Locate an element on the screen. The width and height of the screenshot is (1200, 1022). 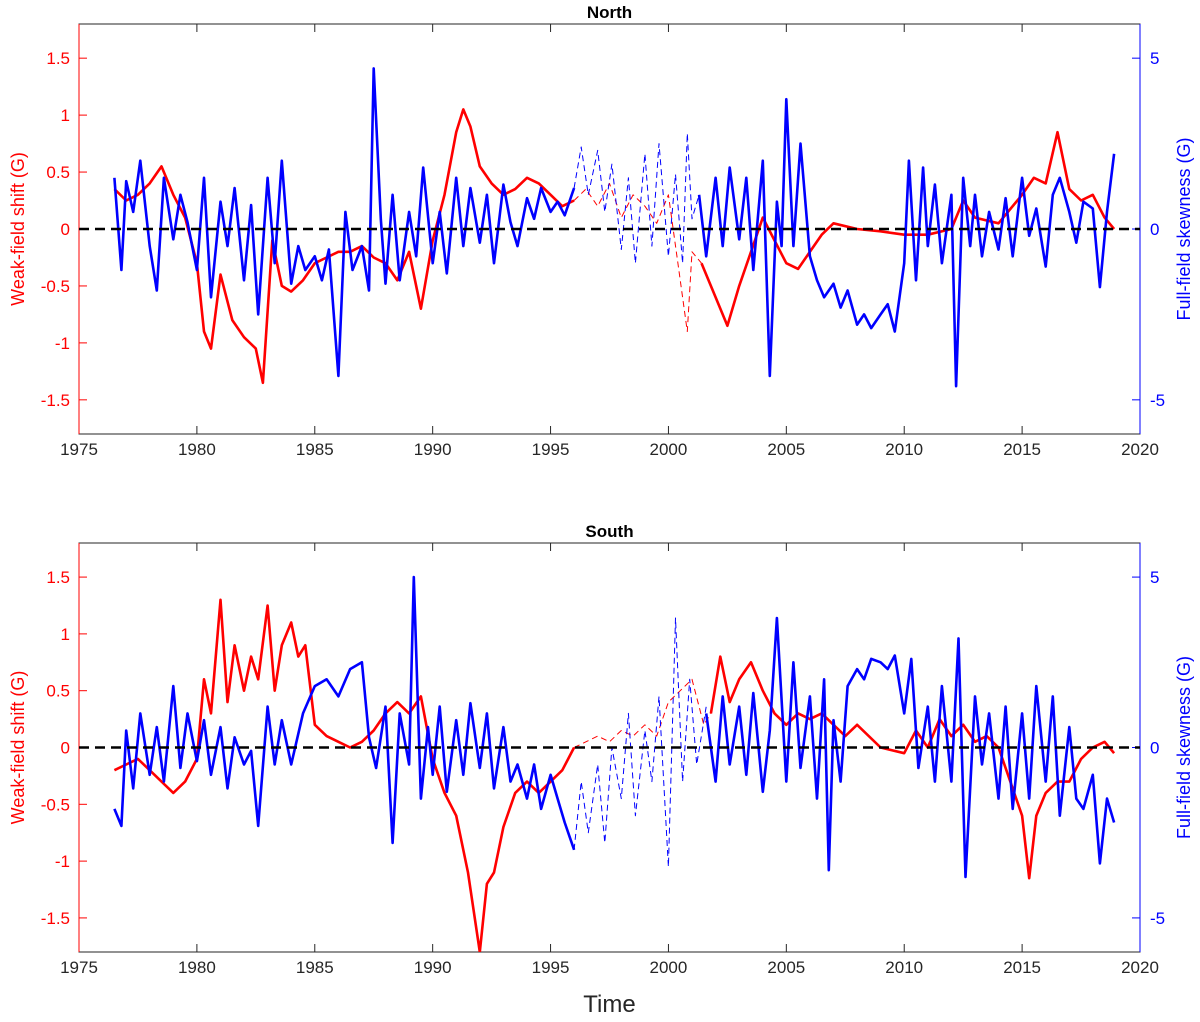
weak-field-shift-series-solid is located at coordinates (344, 775).